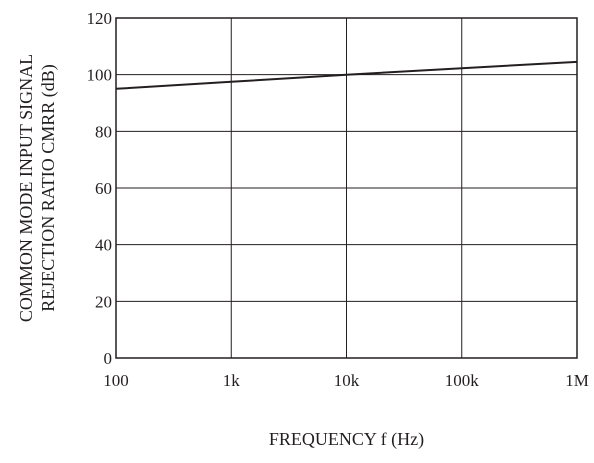  What do you see at coordinates (462, 380) in the screenshot?
I see `x-tick-label: 100k` at bounding box center [462, 380].